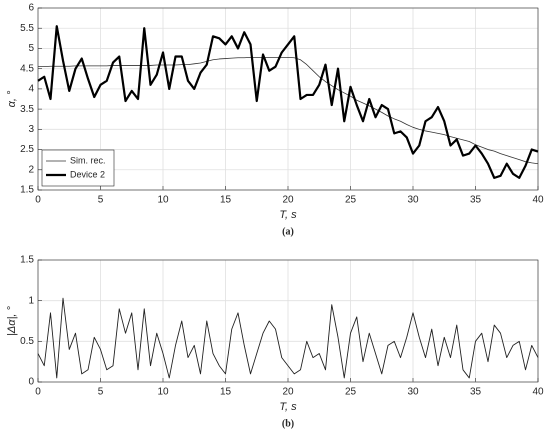 This screenshot has width=550, height=436. Describe the element at coordinates (12, 98) in the screenshot. I see `y-axis-label: α, °` at that location.